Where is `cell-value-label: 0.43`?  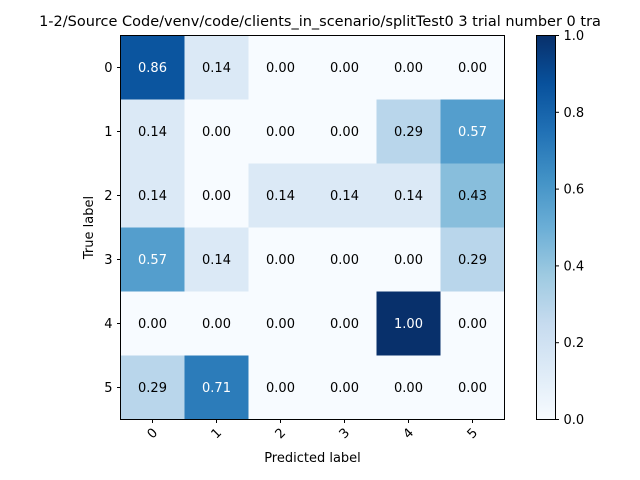 cell-value-label: 0.43 is located at coordinates (472, 196).